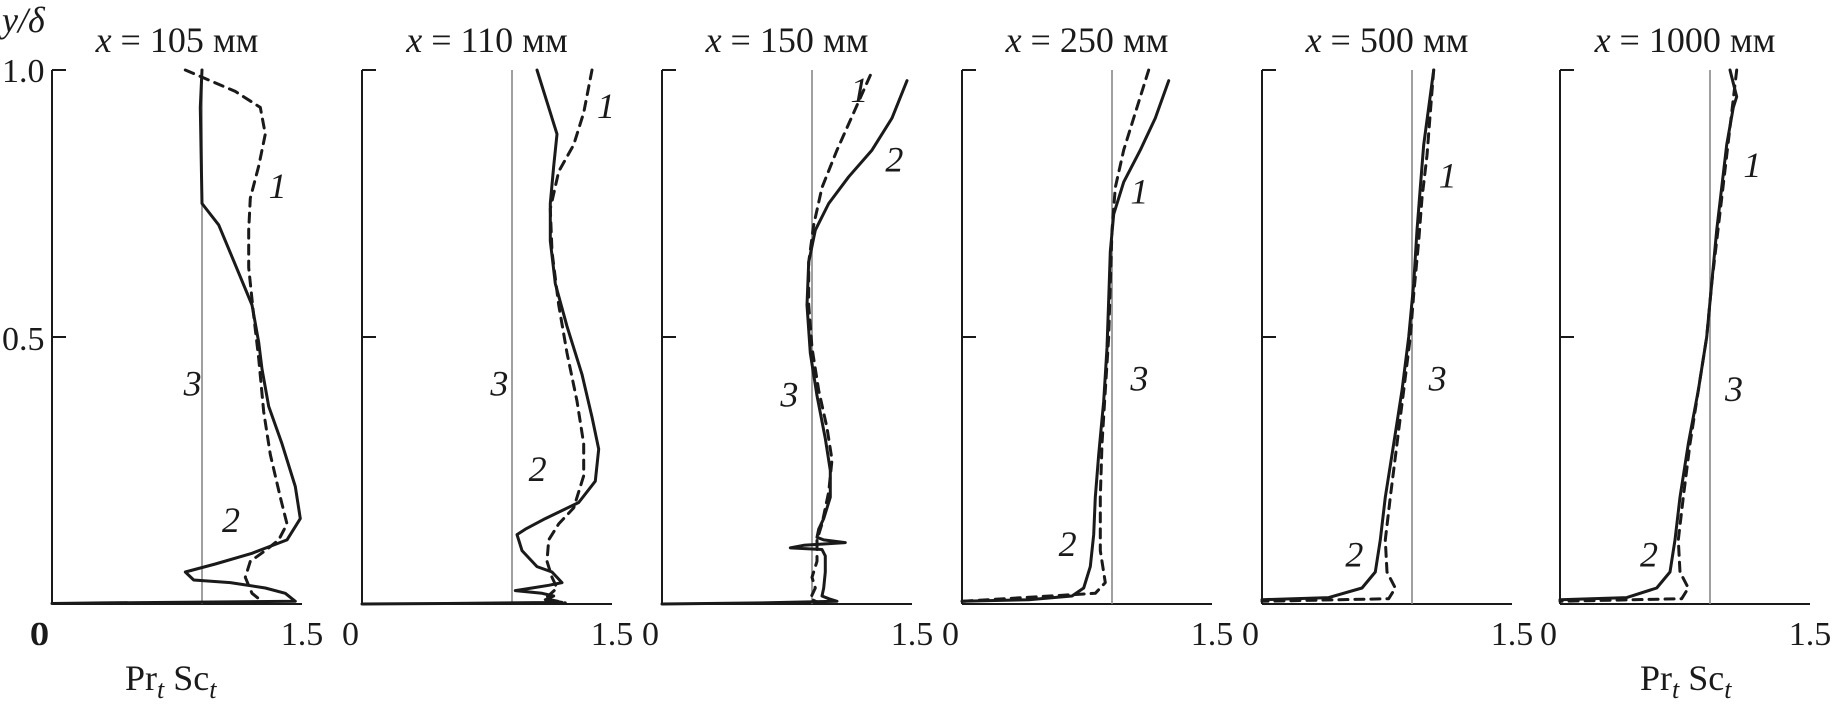 This screenshot has height=716, width=1839. What do you see at coordinates (350, 634) in the screenshot?
I see `panel-2-x-tick-0: 0` at bounding box center [350, 634].